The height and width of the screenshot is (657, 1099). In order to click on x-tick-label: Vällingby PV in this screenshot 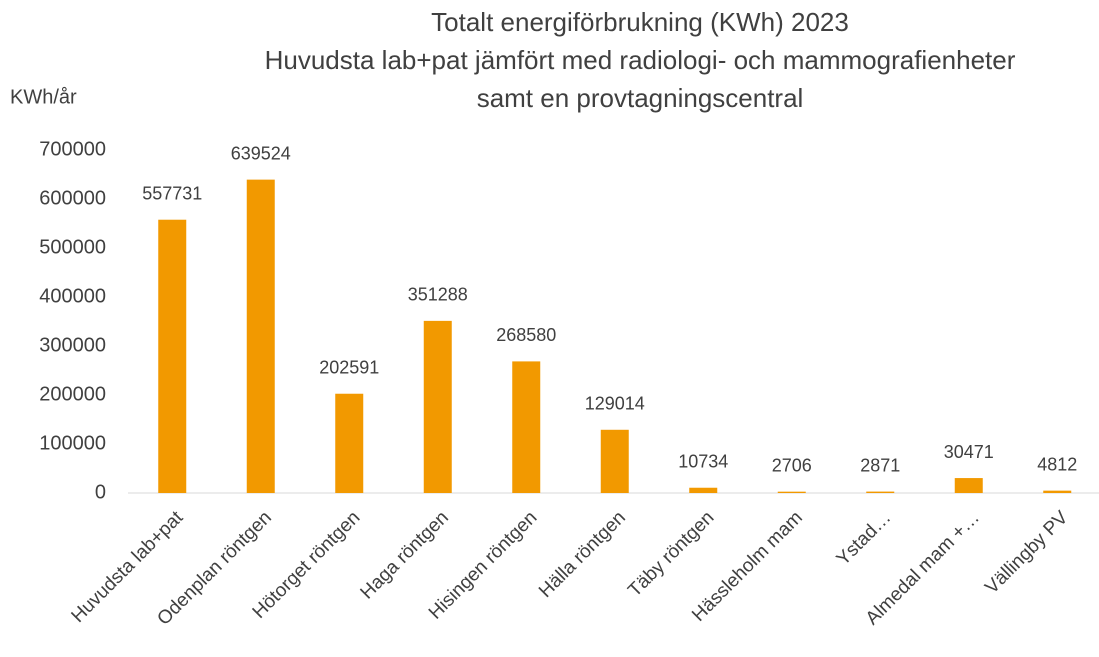, I will do `click(1026, 552)`.